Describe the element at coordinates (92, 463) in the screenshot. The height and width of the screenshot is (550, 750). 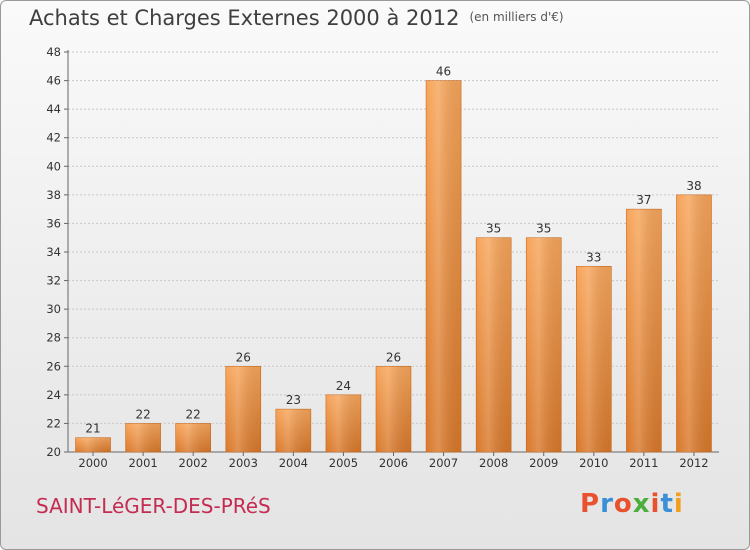
I see `x-tick-label: 2000` at that location.